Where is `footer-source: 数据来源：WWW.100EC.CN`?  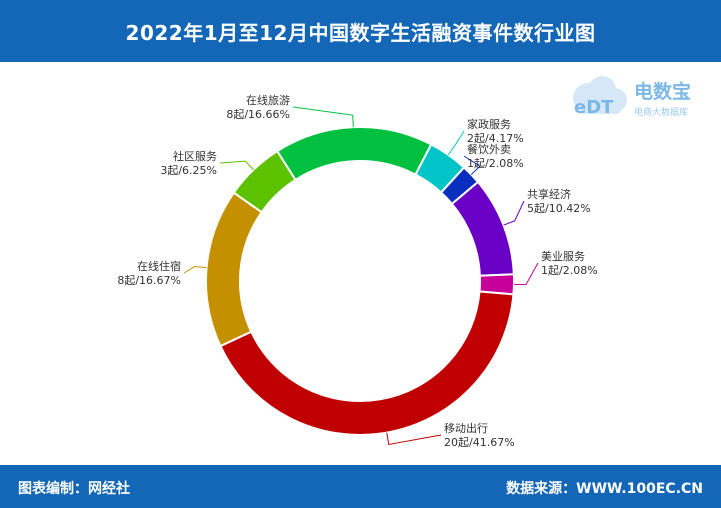
footer-source: 数据来源：WWW.100EC.CN is located at coordinates (604, 489).